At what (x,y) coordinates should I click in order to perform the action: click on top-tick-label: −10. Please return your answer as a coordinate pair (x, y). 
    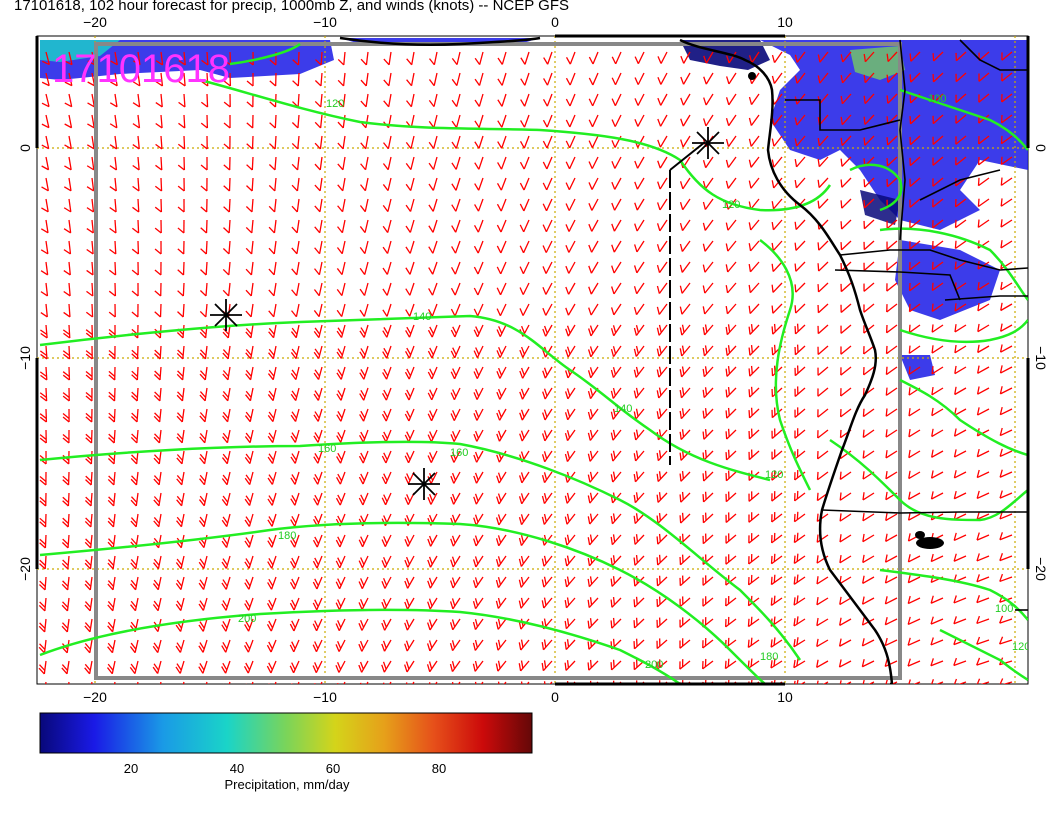
    Looking at the image, I should click on (325, 22).